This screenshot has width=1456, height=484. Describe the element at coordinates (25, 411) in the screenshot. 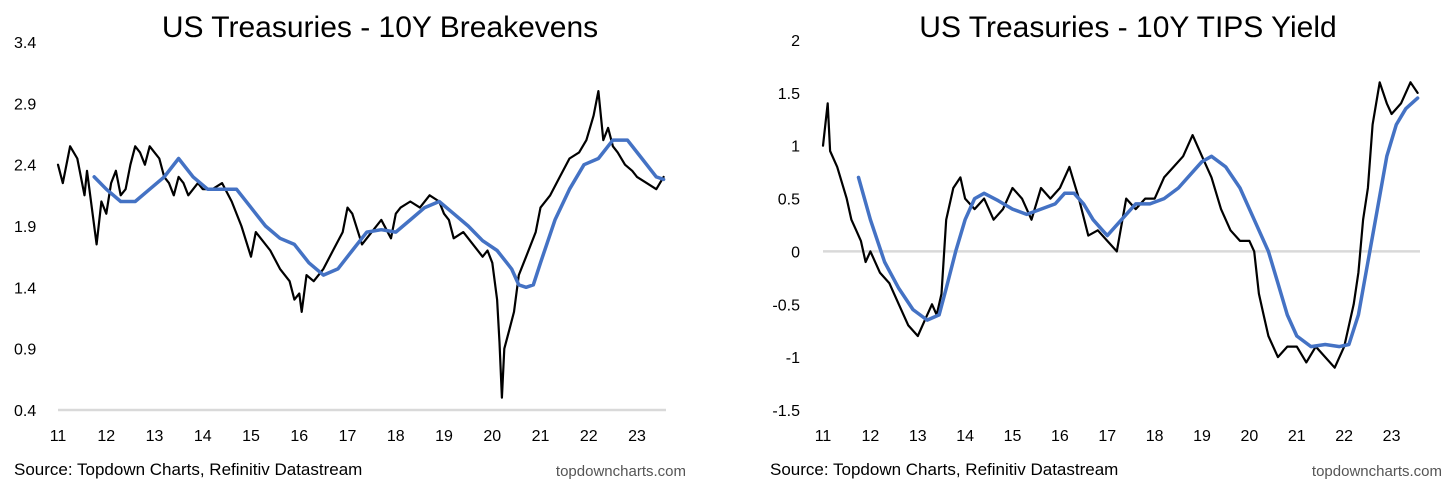

I see `y-tick-label: 0.4` at that location.